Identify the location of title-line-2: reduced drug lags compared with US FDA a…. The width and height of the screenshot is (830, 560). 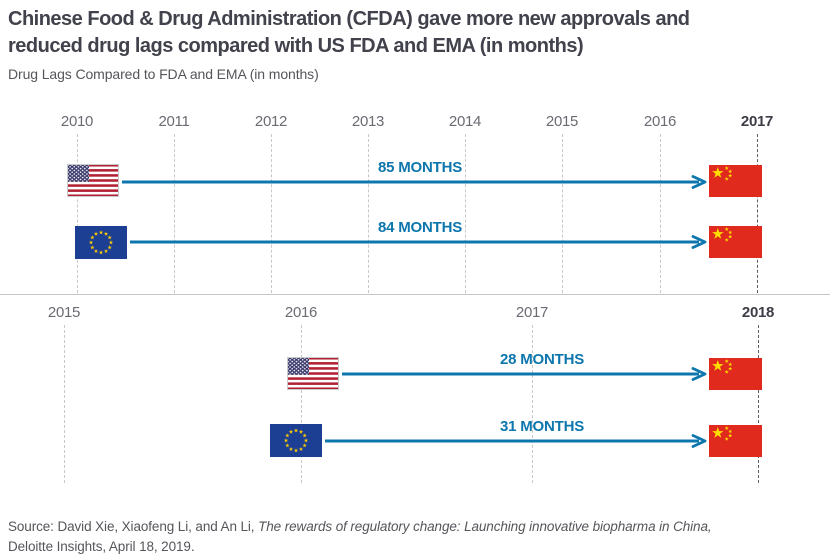
(296, 46).